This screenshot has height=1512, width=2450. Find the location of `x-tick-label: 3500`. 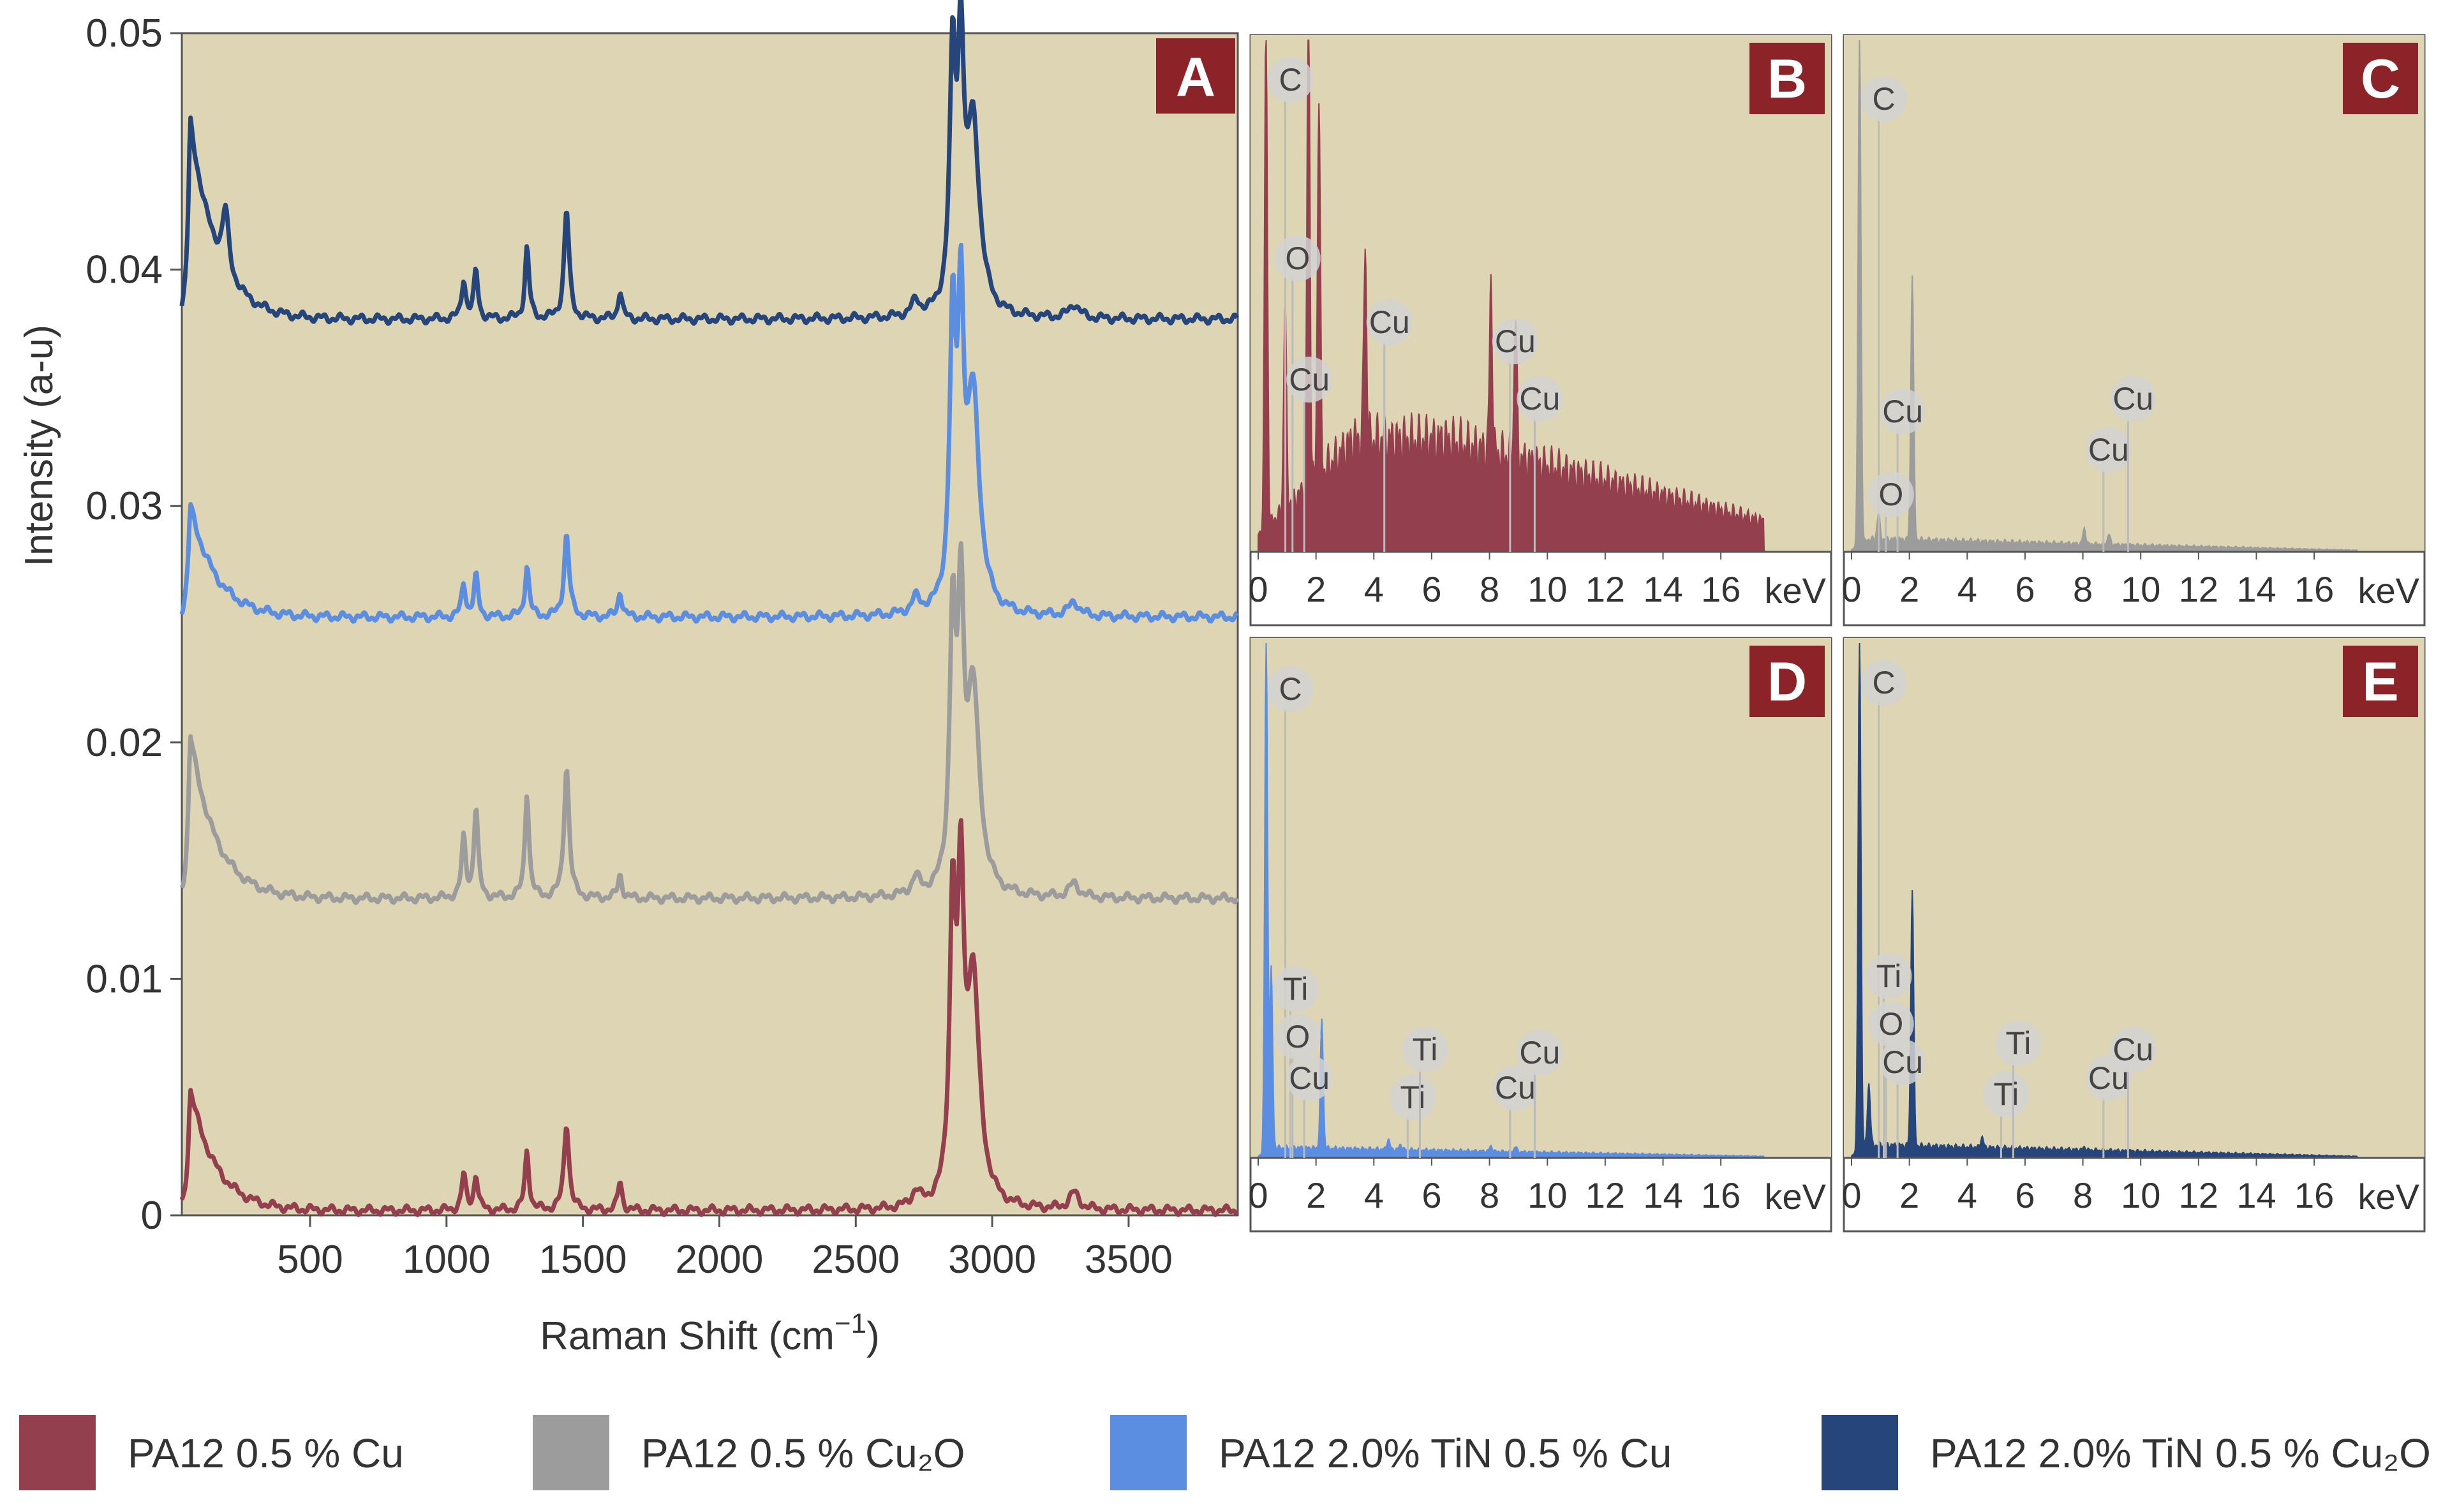

x-tick-label: 3500 is located at coordinates (1129, 1260).